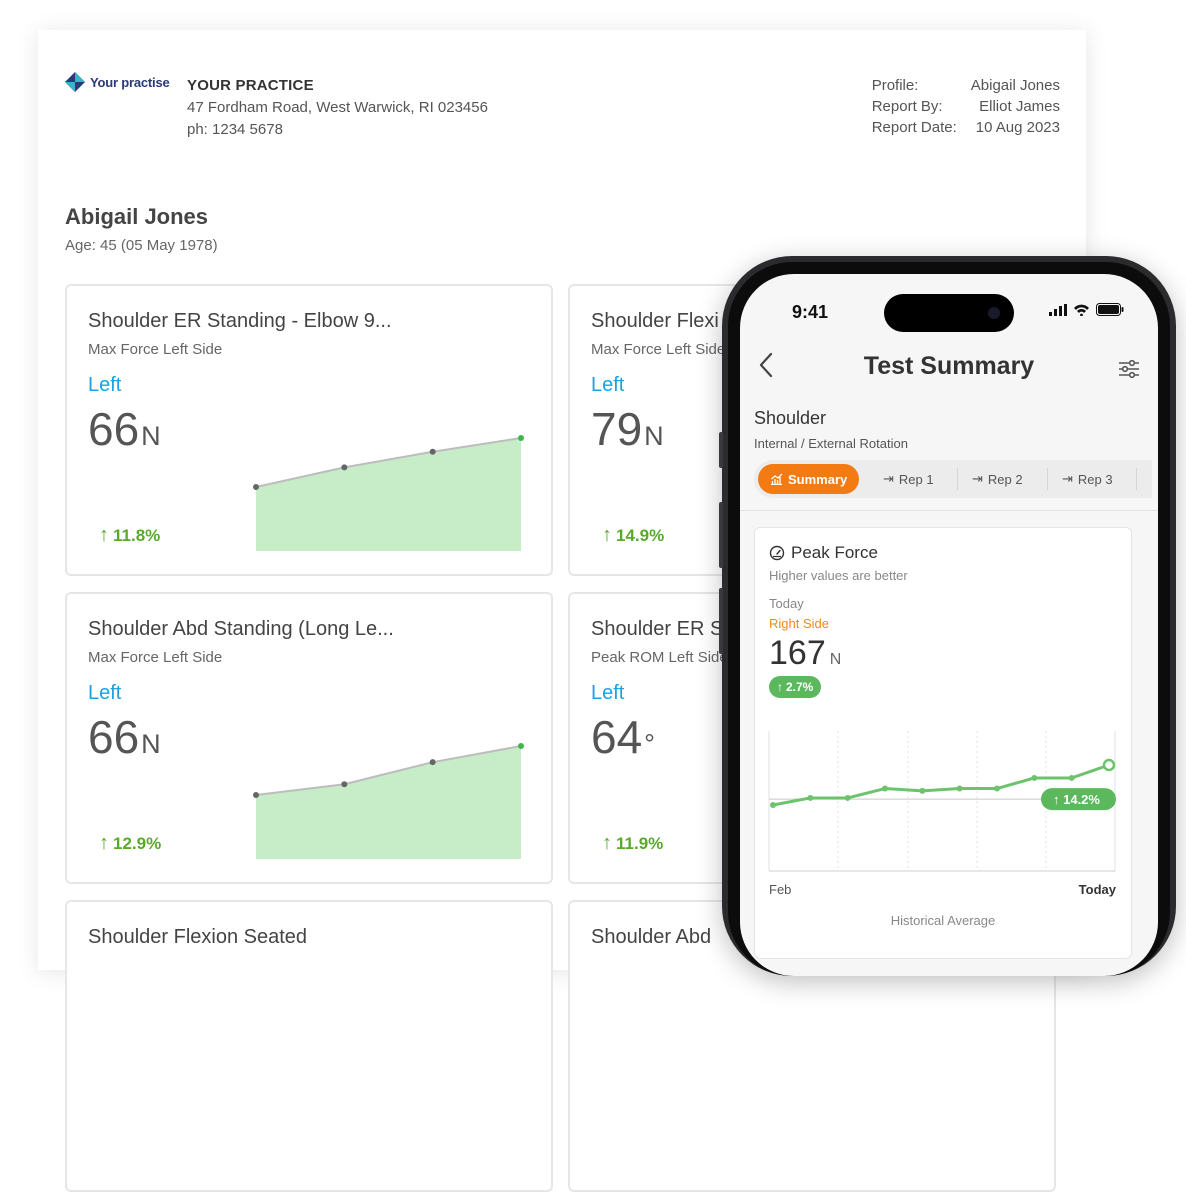 This screenshot has height=1192, width=1186. I want to click on tab-summary: Summary, so click(809, 479).